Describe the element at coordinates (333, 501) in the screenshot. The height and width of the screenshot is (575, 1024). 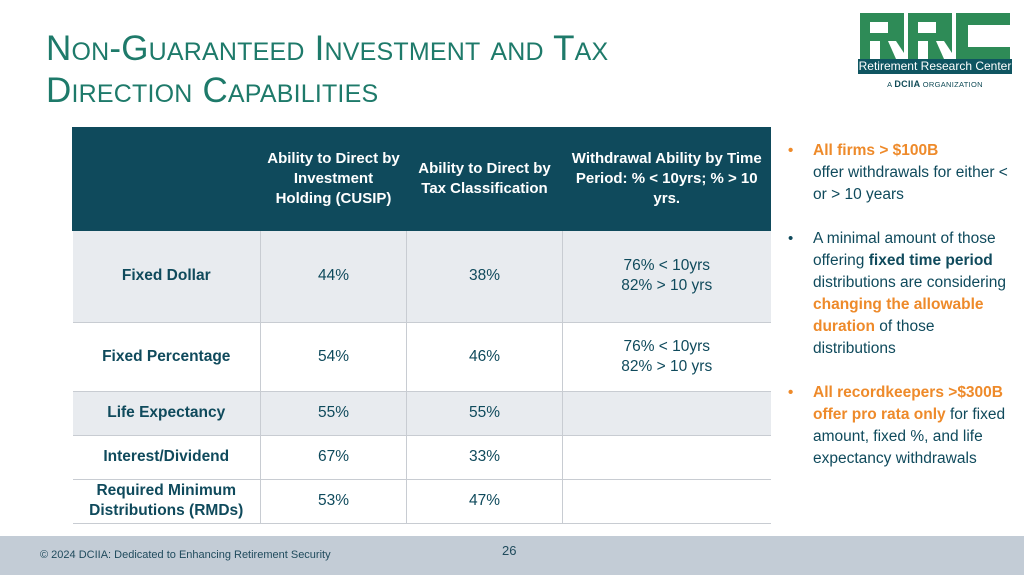
I see `cusip-value: 53%` at that location.